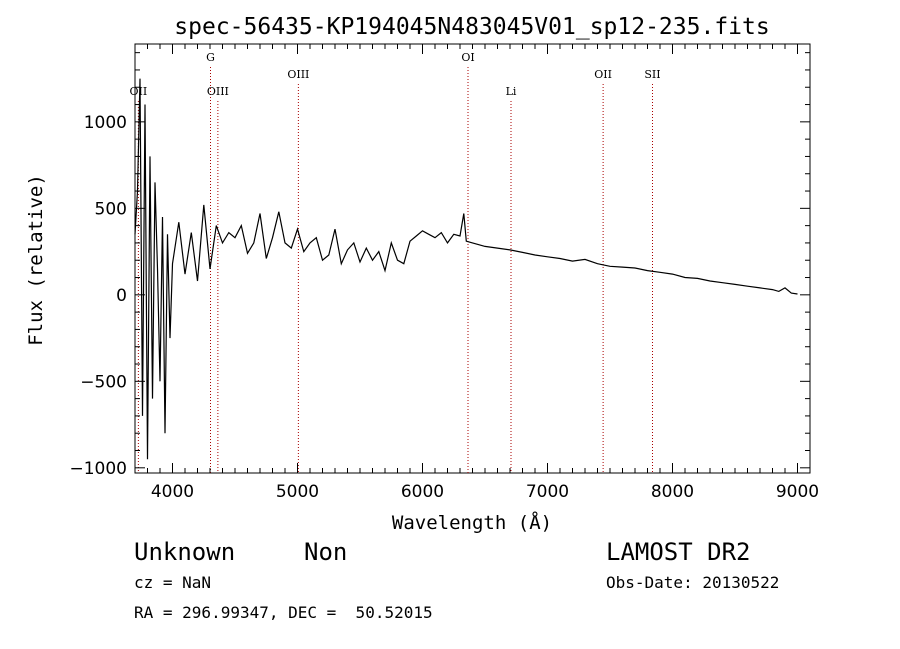  I want to click on line-label-7: SII, so click(652, 74).